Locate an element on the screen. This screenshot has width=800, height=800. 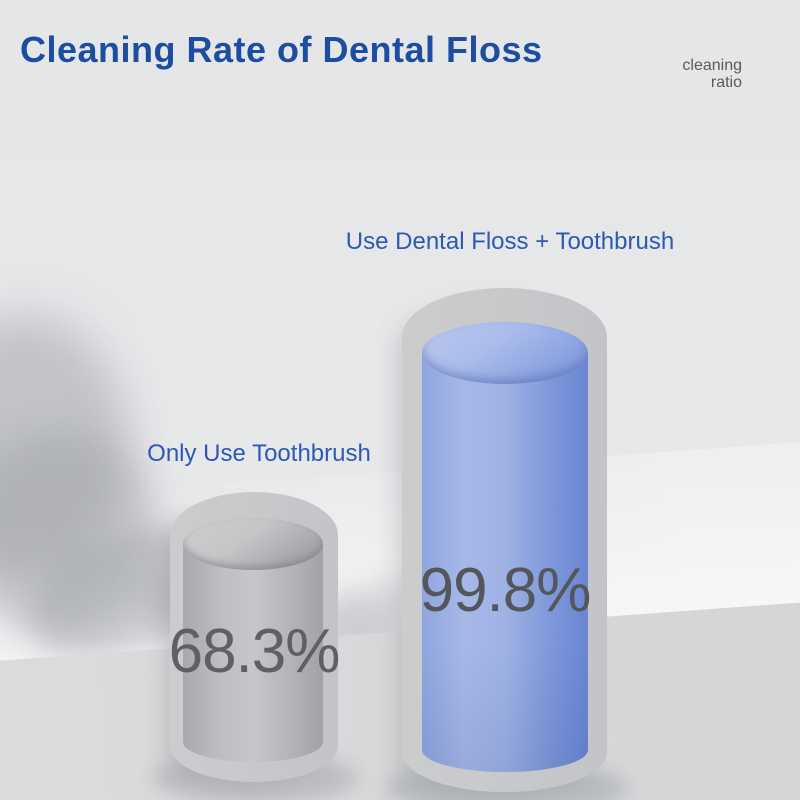
bar-fill-floss-toothbrush is located at coordinates (505, 562).